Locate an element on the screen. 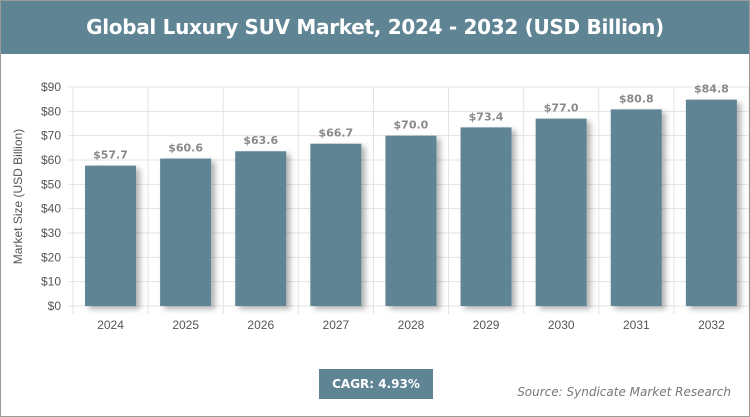 The width and height of the screenshot is (750, 417). data-label: $77.0 is located at coordinates (561, 108).